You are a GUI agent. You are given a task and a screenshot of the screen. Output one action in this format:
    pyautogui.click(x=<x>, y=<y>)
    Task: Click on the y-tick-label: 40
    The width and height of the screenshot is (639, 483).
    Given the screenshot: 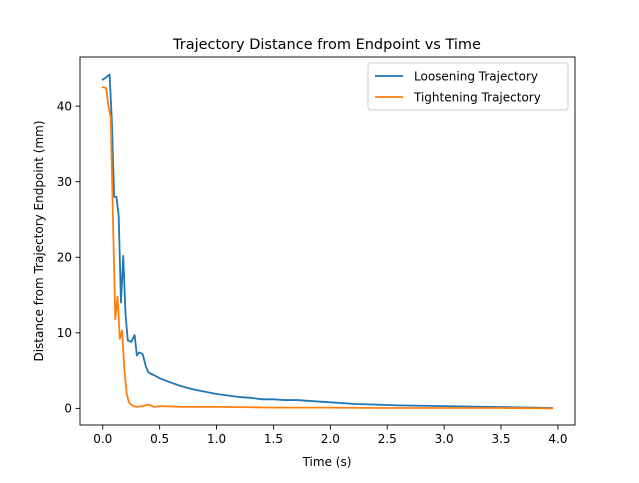 What is the action you would take?
    pyautogui.click(x=64, y=106)
    